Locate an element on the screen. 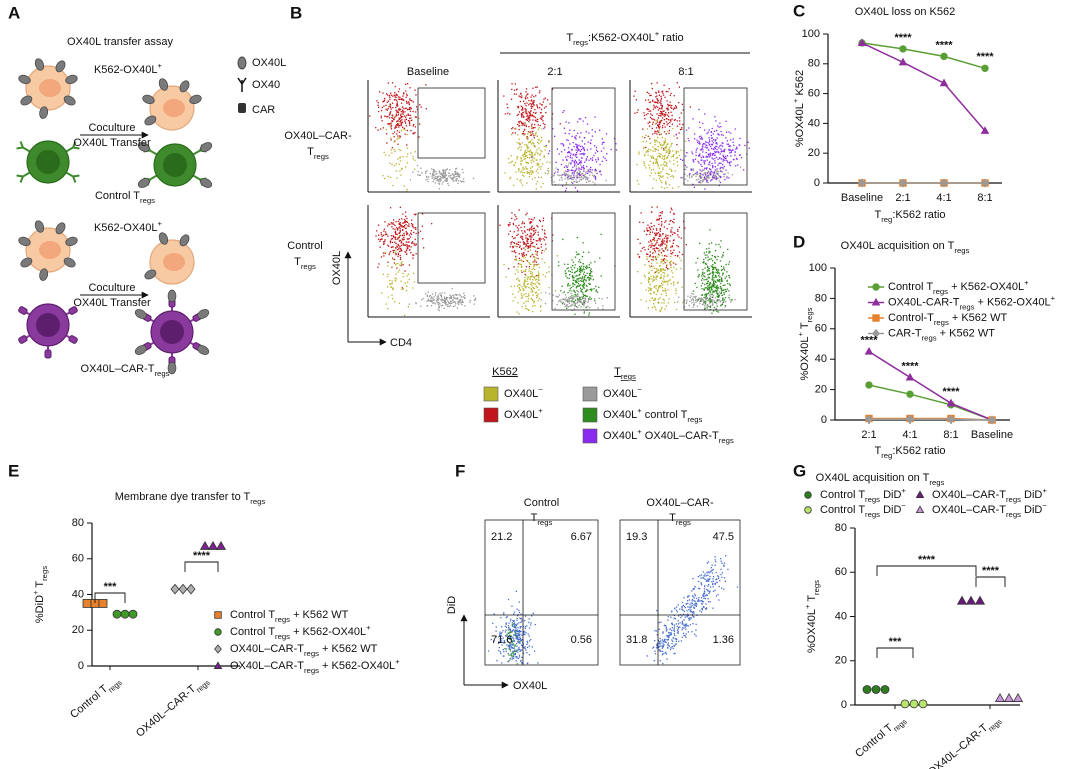  legend-label: OX40L− is located at coordinates (622, 392).